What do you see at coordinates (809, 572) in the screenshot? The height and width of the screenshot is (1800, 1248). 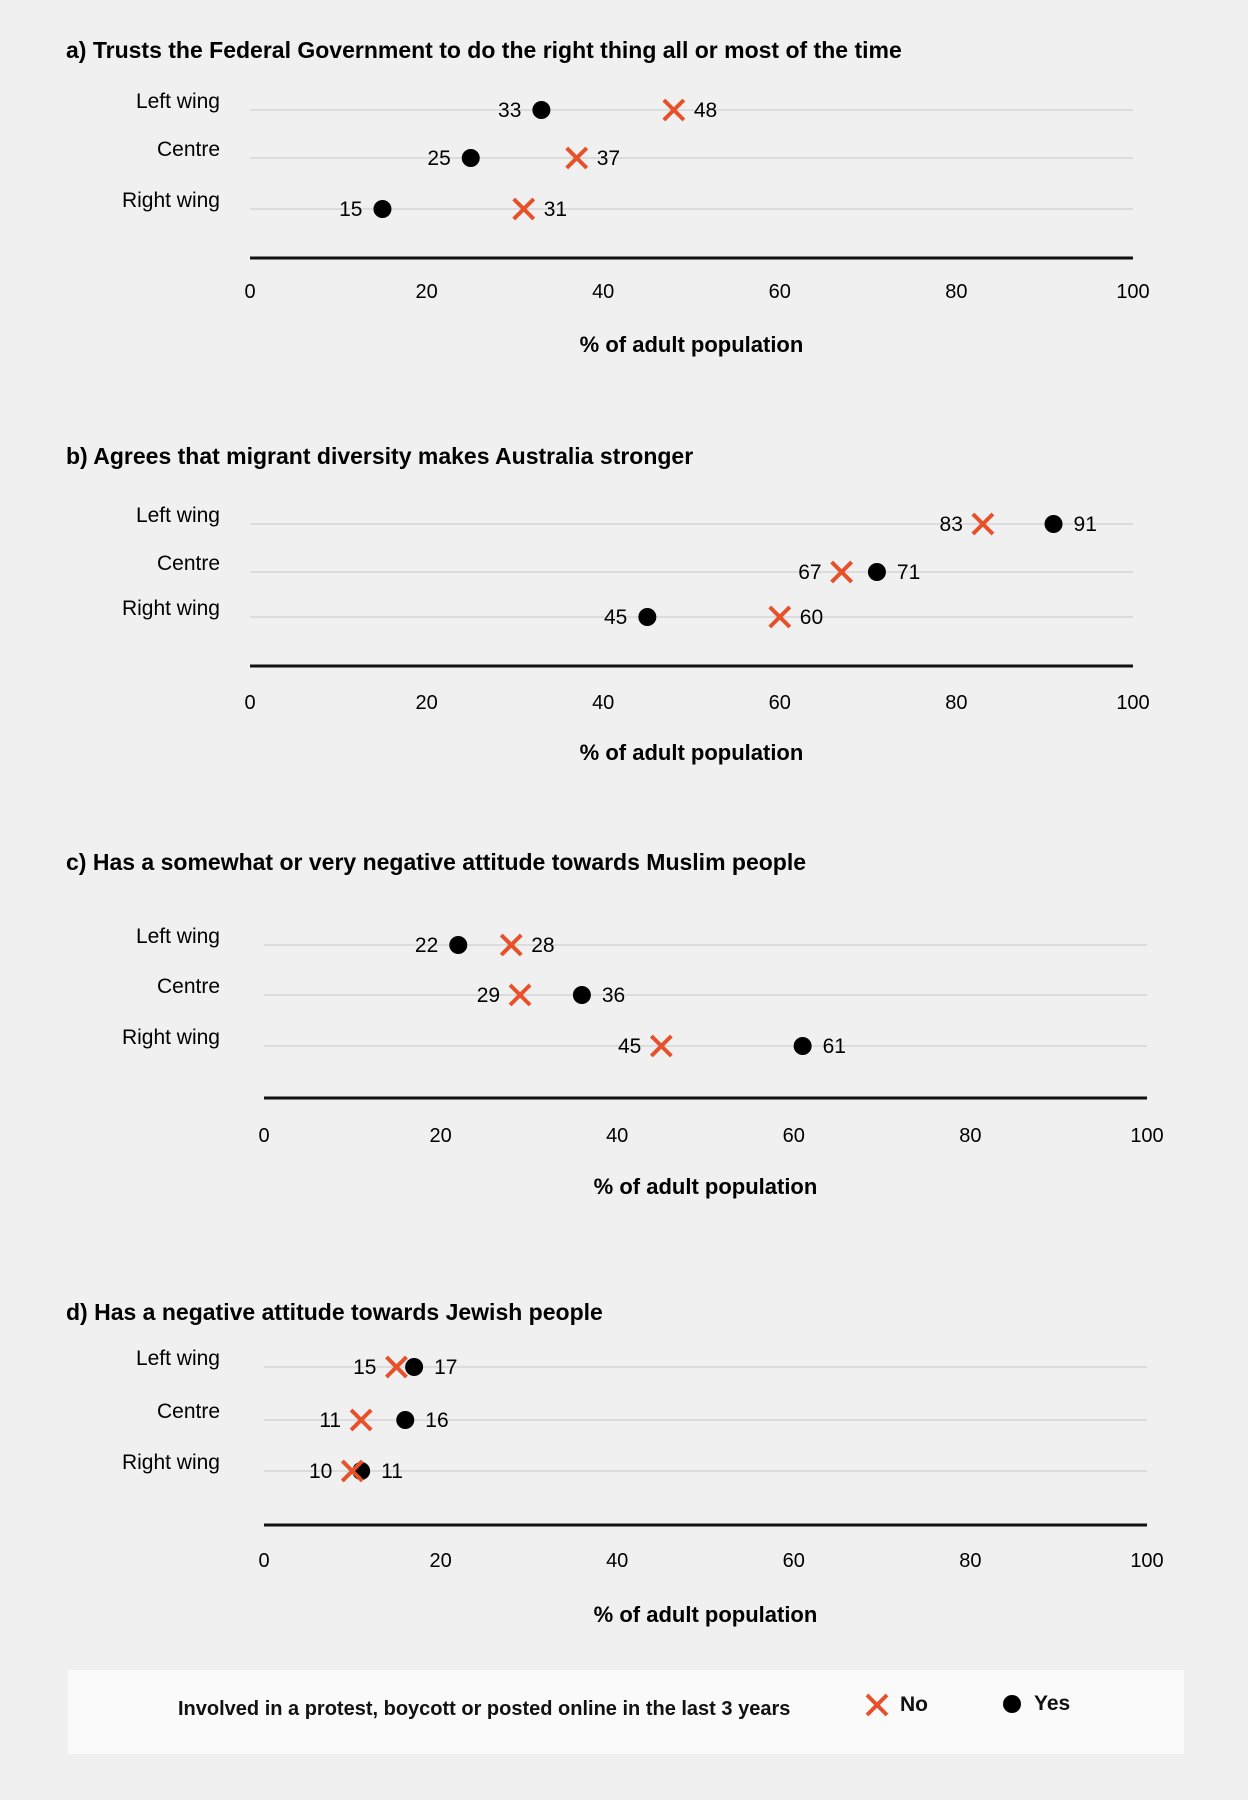 I see `data-label: 67` at bounding box center [809, 572].